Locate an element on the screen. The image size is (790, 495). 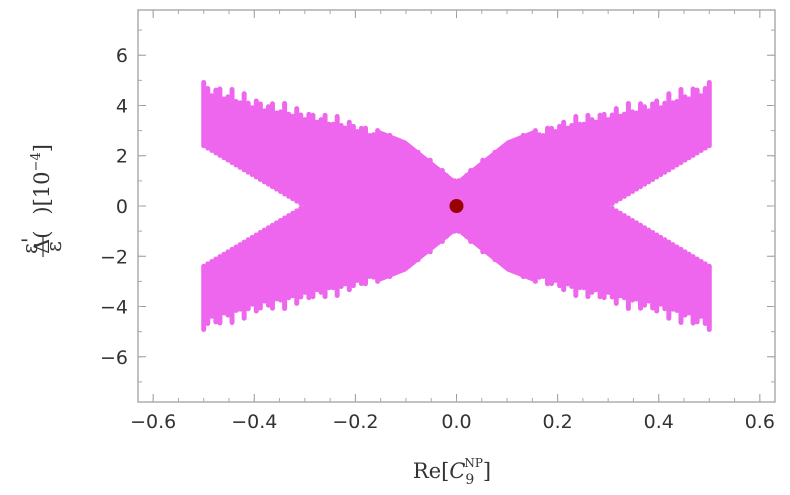
y-axis-label: Δ()[10−4] ε' ε is located at coordinates (42, 200).